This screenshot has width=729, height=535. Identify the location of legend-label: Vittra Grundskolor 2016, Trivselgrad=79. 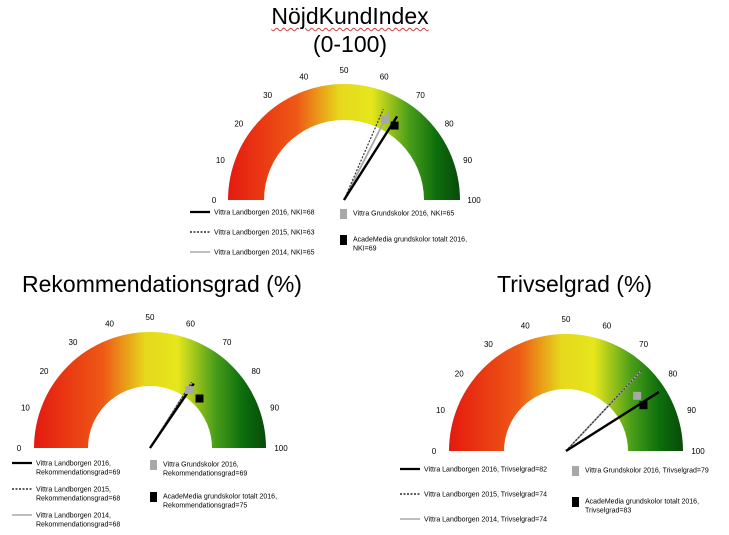
(647, 471).